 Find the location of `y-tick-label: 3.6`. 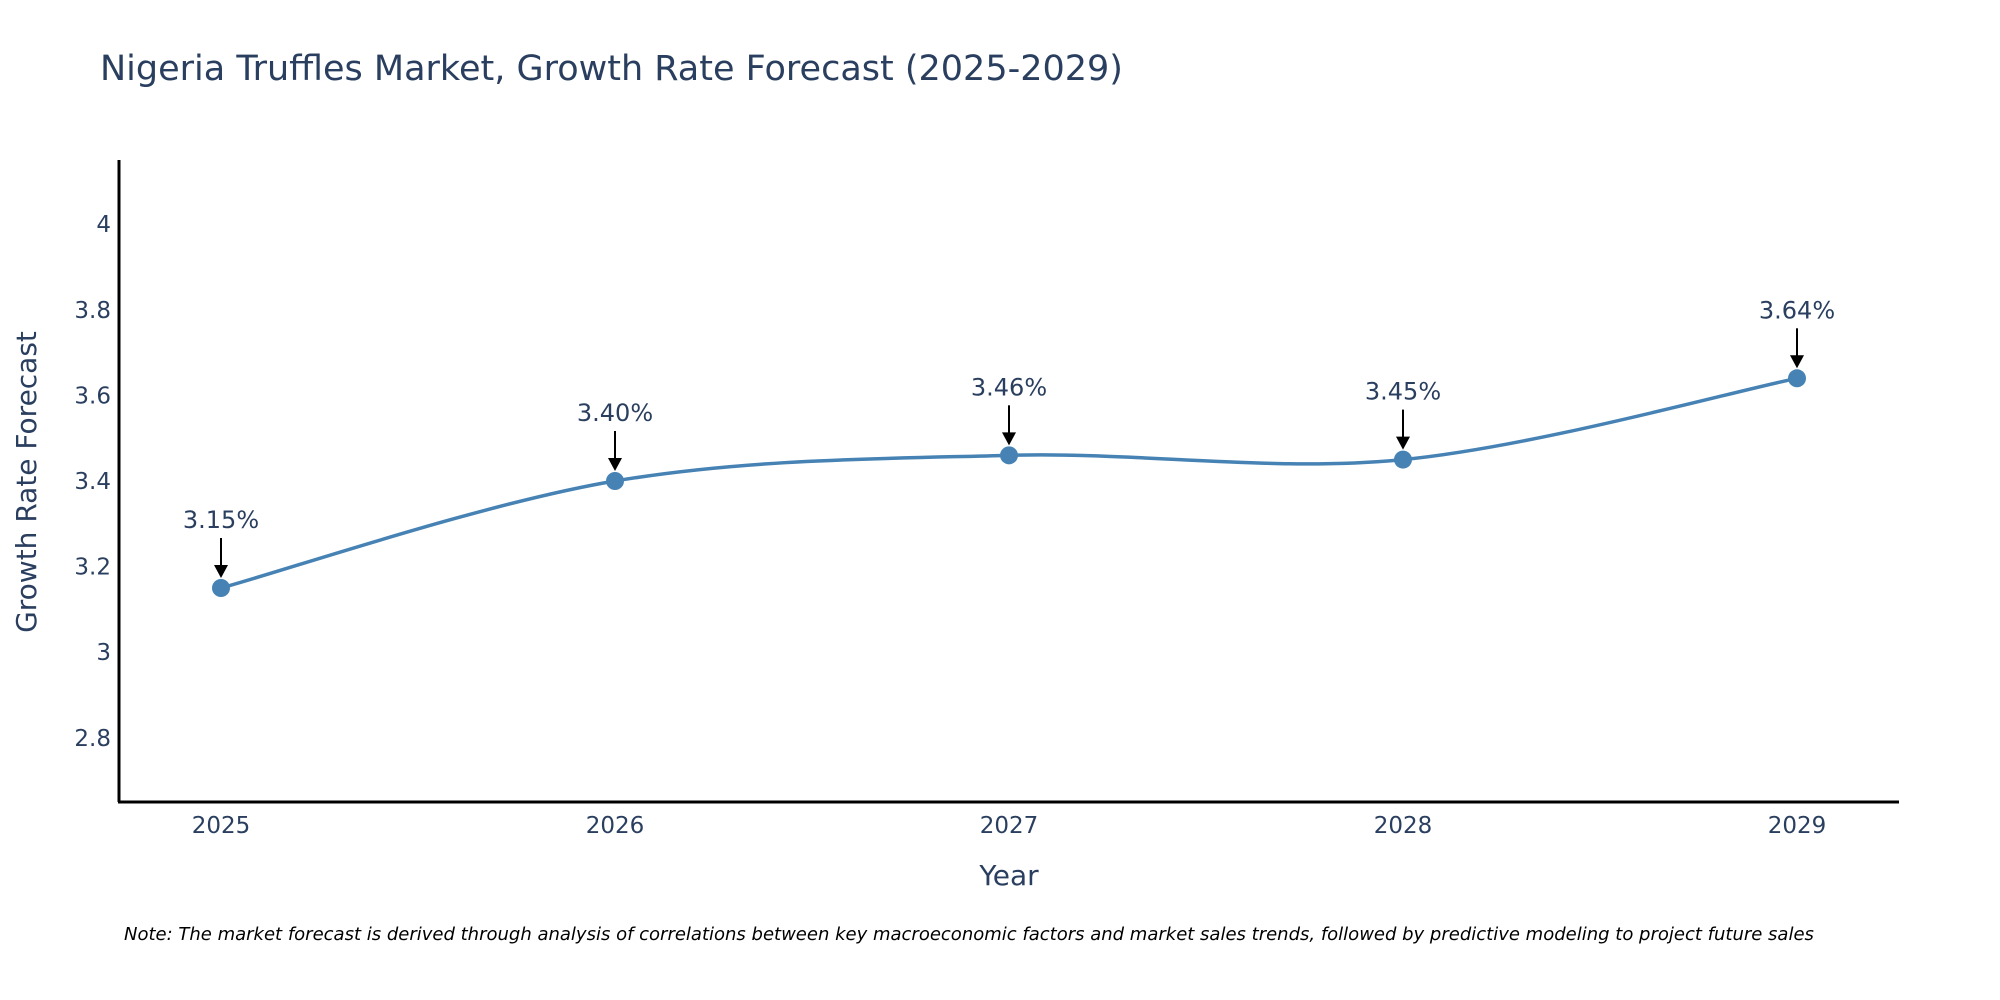

y-tick-label: 3.6 is located at coordinates (92, 396).